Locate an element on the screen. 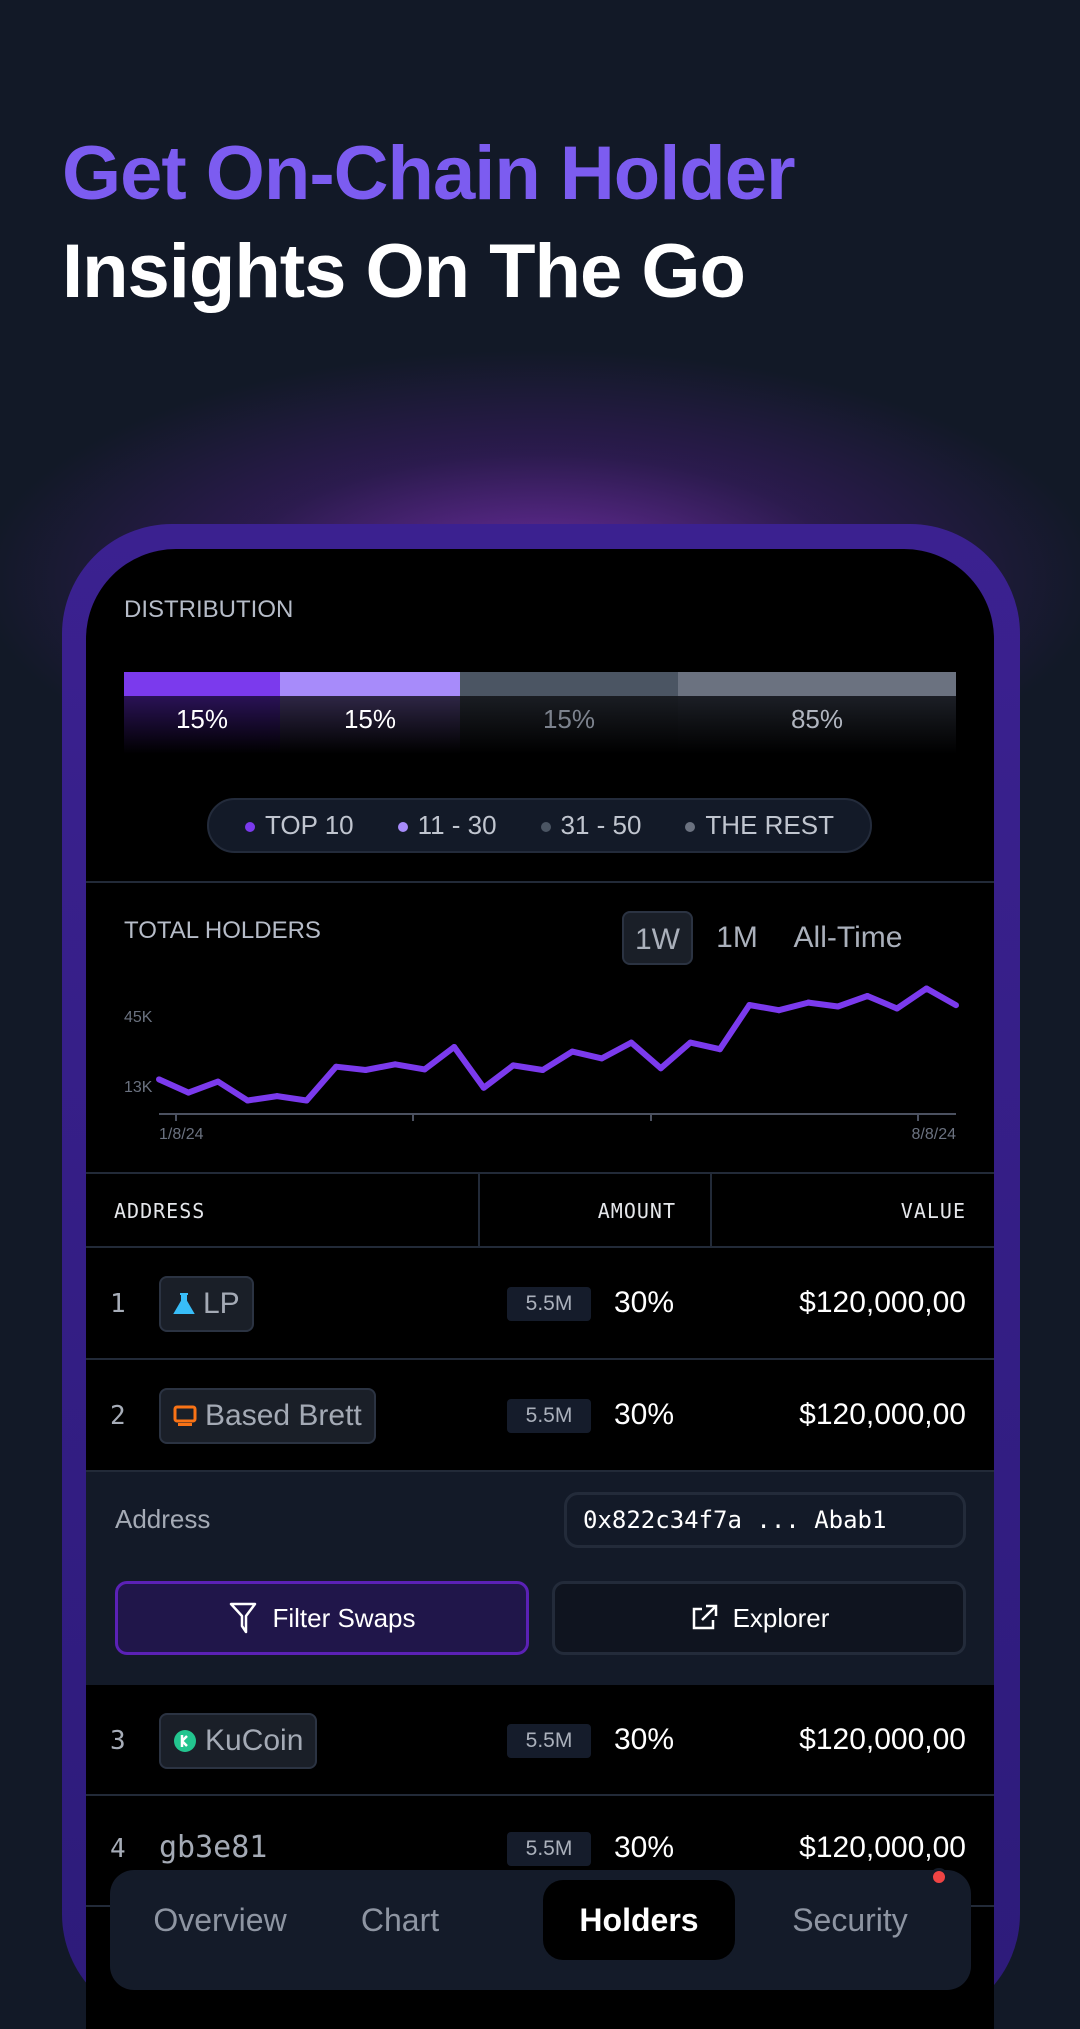 This screenshot has height=2029, width=1080. table-row: 2 Based Brett 5.5M 30% $120,000,00 is located at coordinates (540, 1416).